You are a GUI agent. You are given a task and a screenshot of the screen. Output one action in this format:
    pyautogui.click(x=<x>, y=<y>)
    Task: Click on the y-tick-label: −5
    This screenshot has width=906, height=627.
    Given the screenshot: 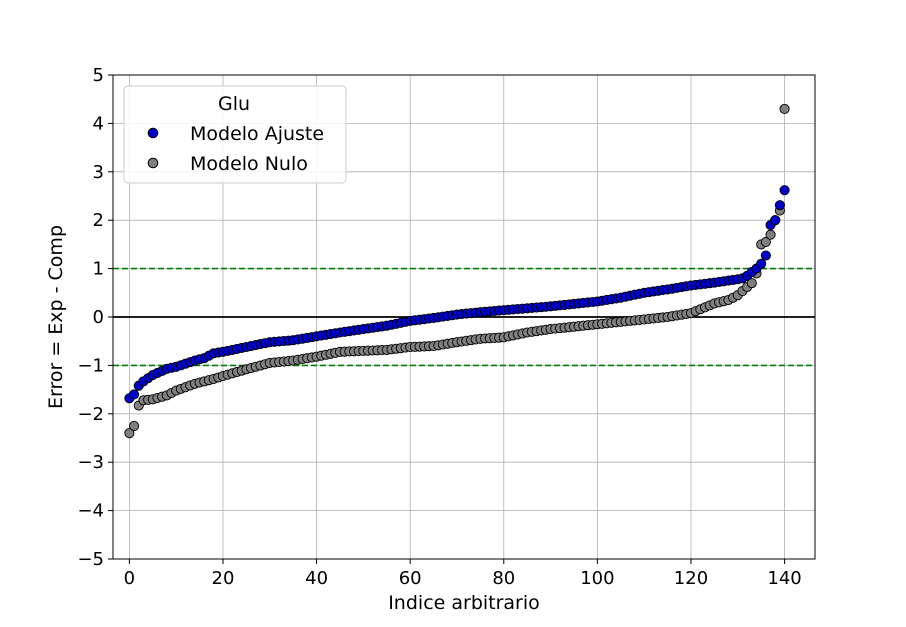 What is the action you would take?
    pyautogui.click(x=90, y=559)
    